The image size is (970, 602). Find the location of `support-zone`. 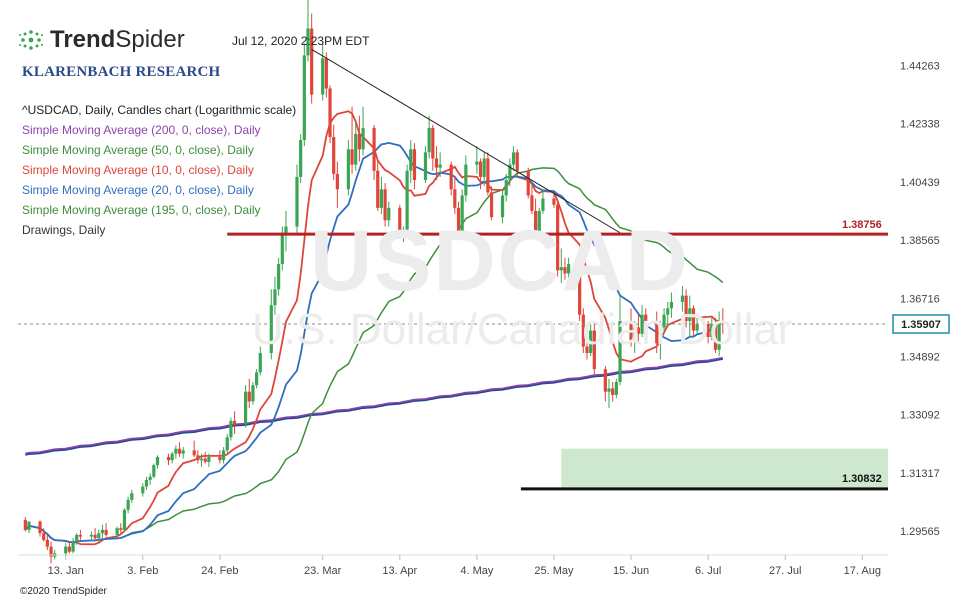

support-zone is located at coordinates (724, 468).